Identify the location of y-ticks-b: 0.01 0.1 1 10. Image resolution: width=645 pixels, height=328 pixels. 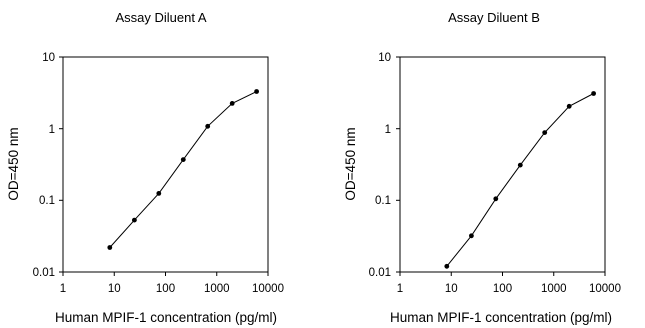
(384, 165).